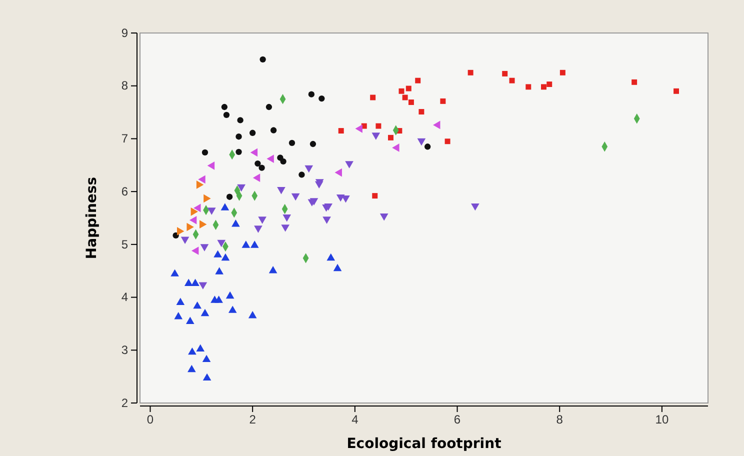 The width and height of the screenshot is (744, 456). Describe the element at coordinates (124, 403) in the screenshot. I see `y-tick-label: 2` at that location.